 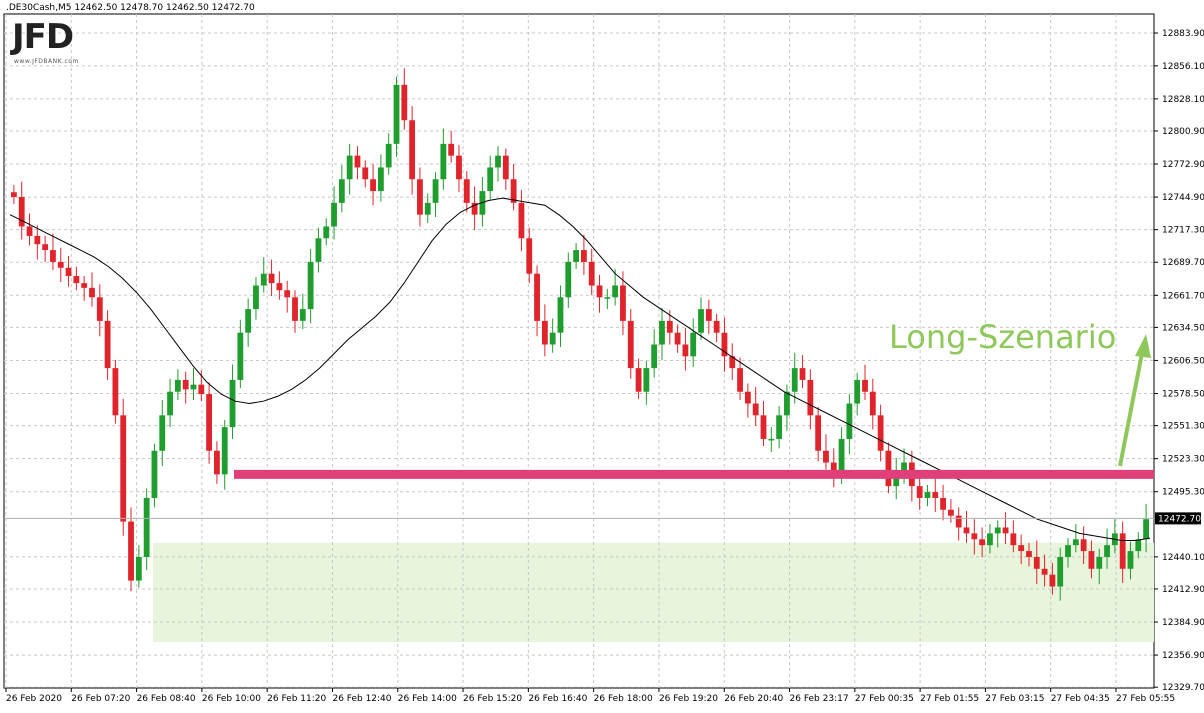 I want to click on scenario-arrow-shaft, so click(x=1131, y=407).